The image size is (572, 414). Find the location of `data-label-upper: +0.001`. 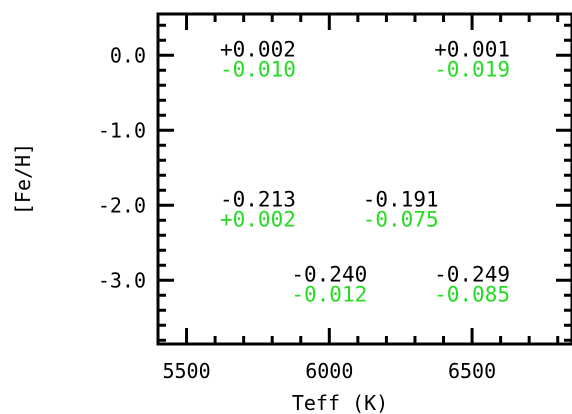

data-label-upper: +0.001 is located at coordinates (472, 49).